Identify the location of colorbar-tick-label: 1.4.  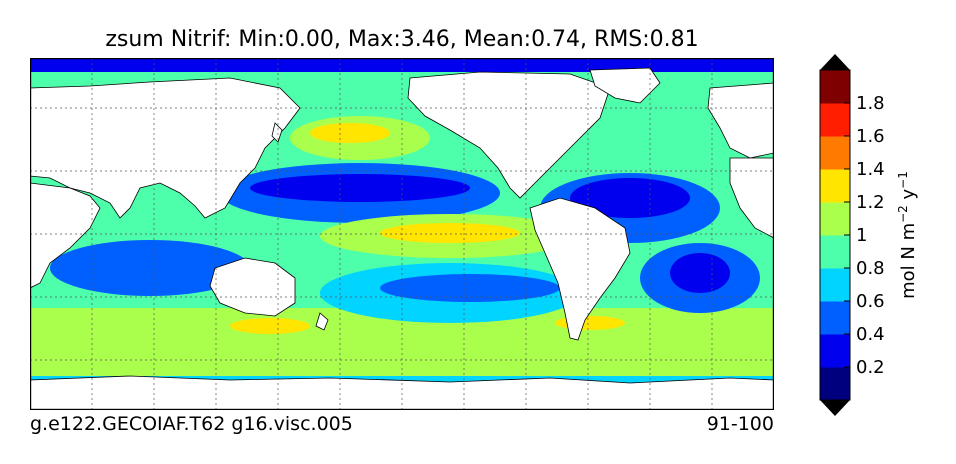
(870, 169).